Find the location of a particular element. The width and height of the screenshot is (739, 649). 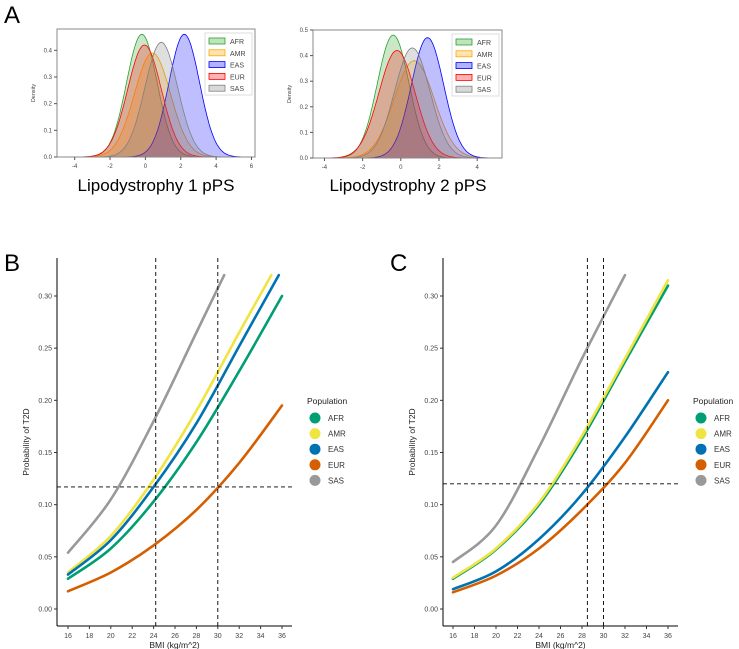

legend-dot-amr is located at coordinates (315, 434).